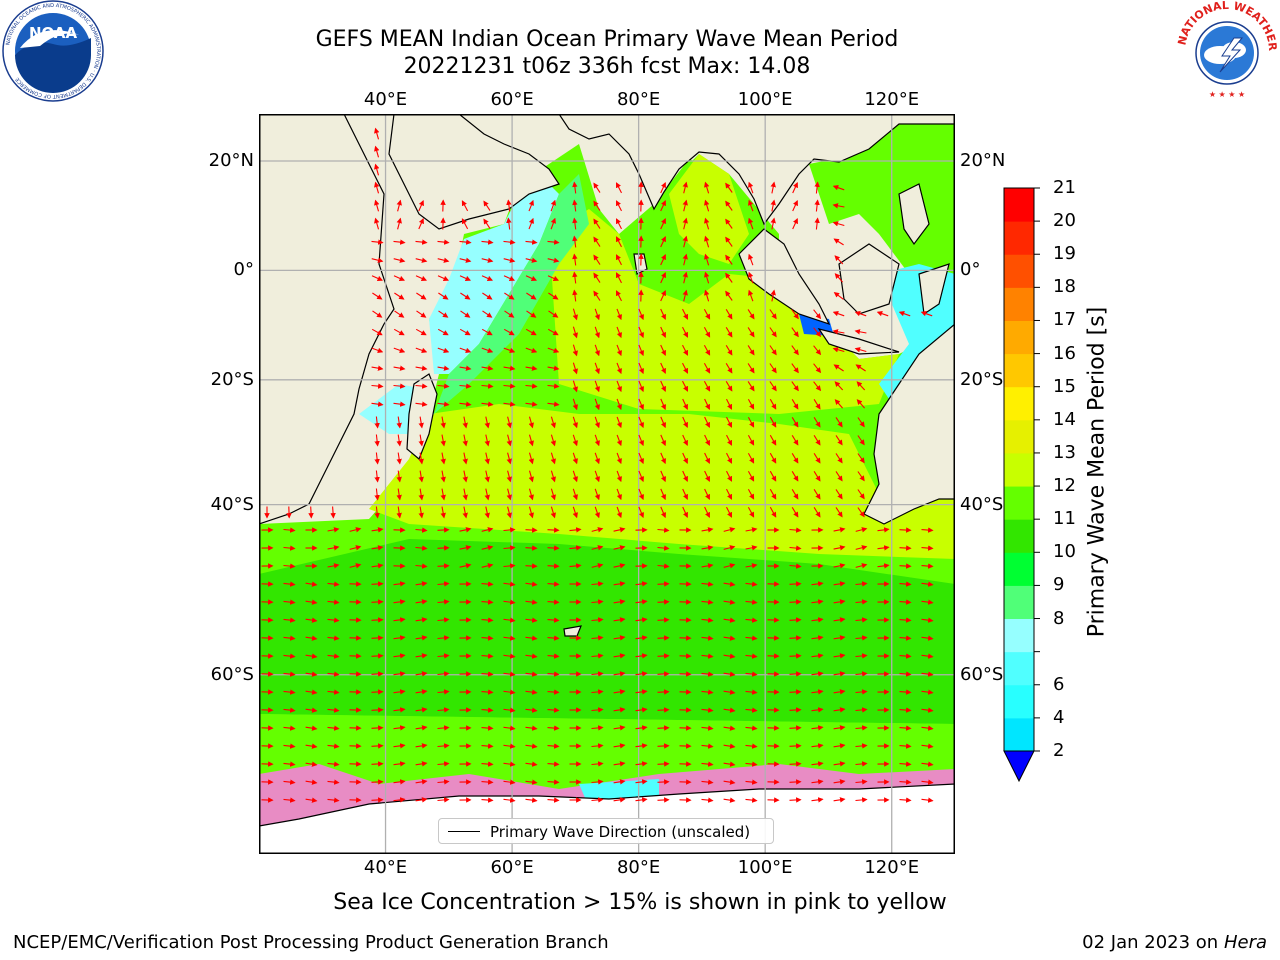 The image size is (1280, 960). What do you see at coordinates (1059, 585) in the screenshot?
I see `colorbar-label-5: 9` at bounding box center [1059, 585].